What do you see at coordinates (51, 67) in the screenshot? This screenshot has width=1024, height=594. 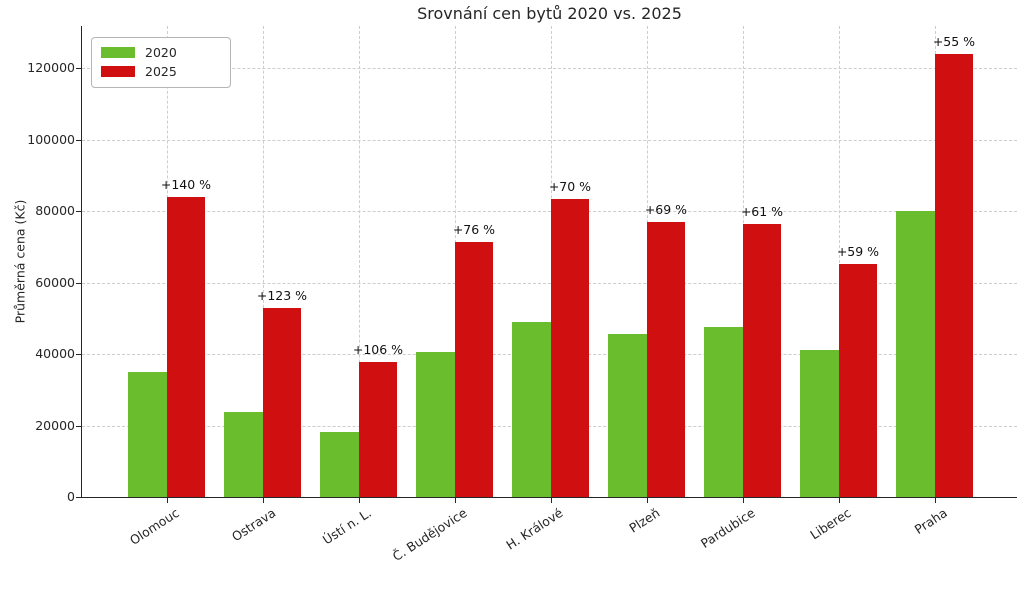 I see `y-tick-label-120000: 120000` at bounding box center [51, 67].